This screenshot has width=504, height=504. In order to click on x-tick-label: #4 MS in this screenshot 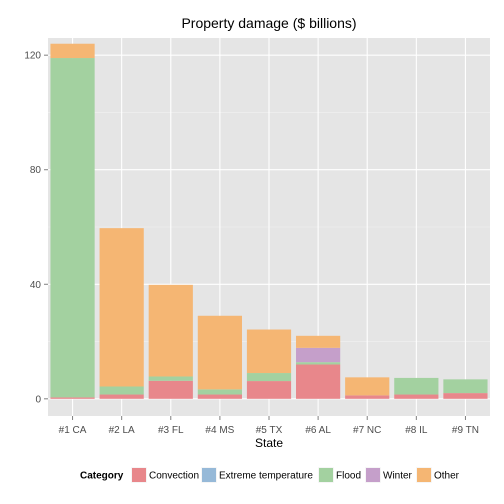, I will do `click(219, 430)`.